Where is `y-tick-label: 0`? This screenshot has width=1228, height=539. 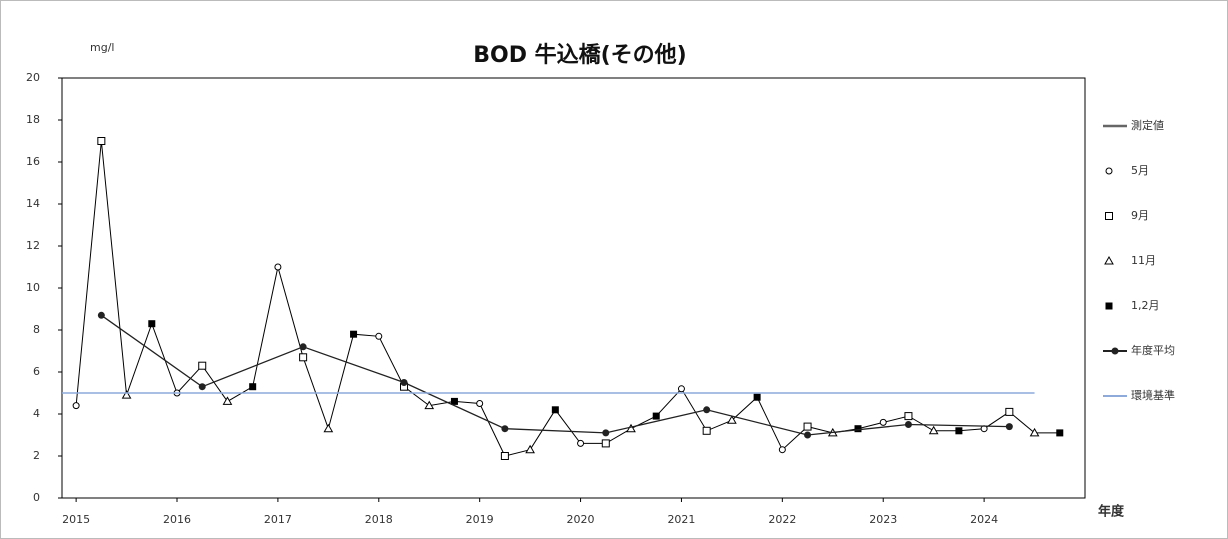 y-tick-label: 0 is located at coordinates (36, 497).